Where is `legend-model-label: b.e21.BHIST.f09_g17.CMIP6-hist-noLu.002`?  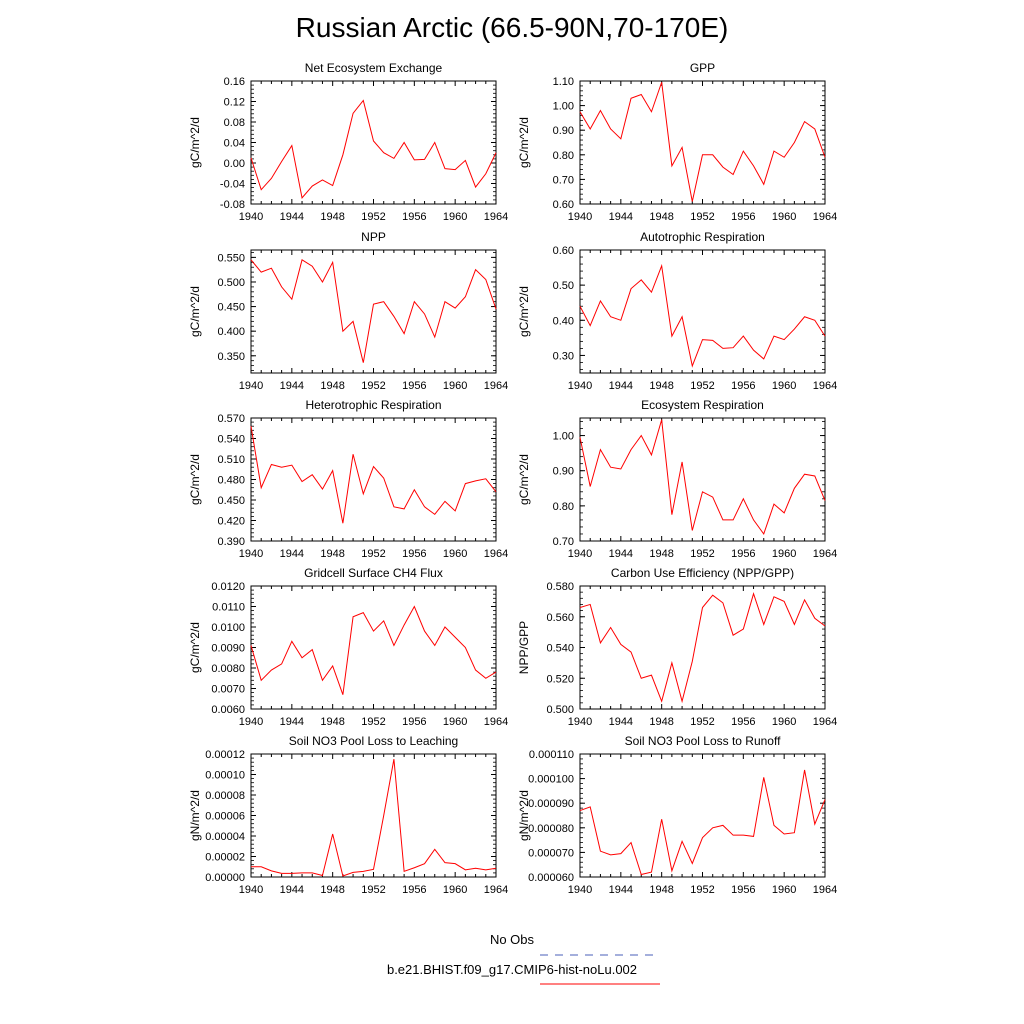
legend-model-label: b.e21.BHIST.f09_g17.CMIP6-hist-noLu.002 is located at coordinates (512, 969).